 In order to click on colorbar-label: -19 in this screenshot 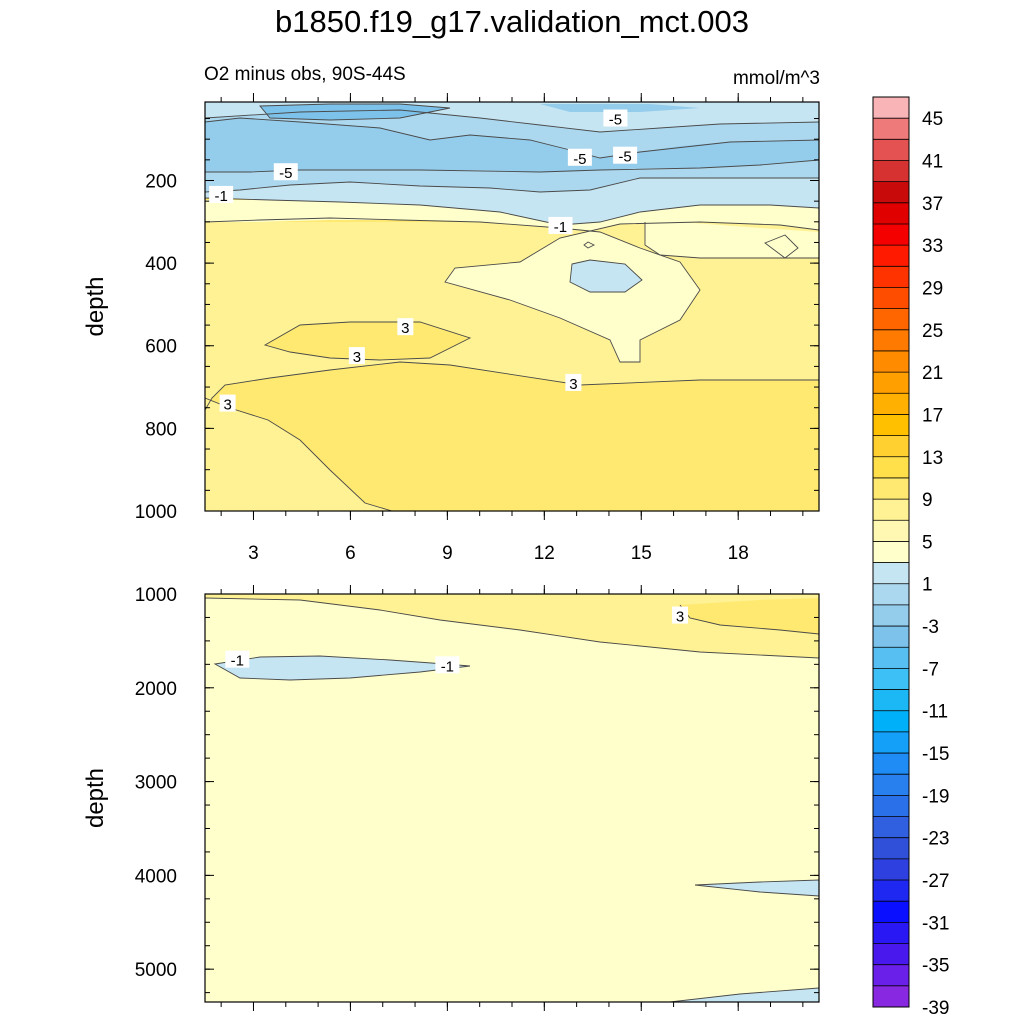, I will do `click(935, 796)`.